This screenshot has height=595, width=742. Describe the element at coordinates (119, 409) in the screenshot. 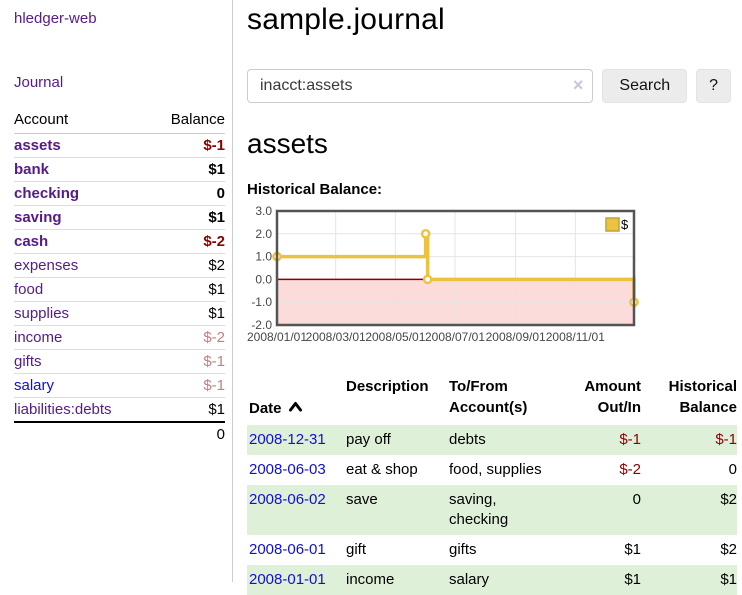

I see `account-row: liabilities:debts $1` at that location.